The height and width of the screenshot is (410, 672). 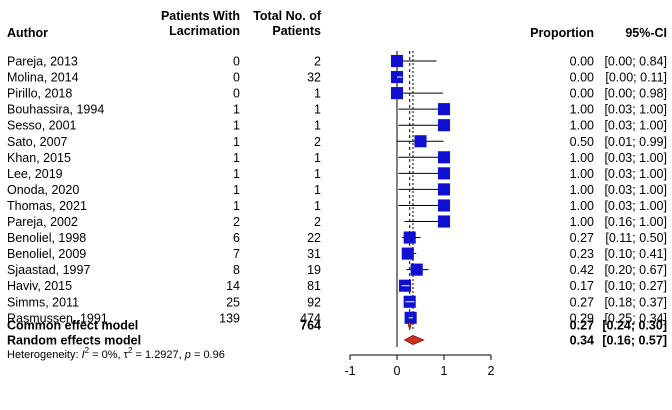 What do you see at coordinates (582, 142) in the screenshot?
I see `study-proportion: 0.50` at bounding box center [582, 142].